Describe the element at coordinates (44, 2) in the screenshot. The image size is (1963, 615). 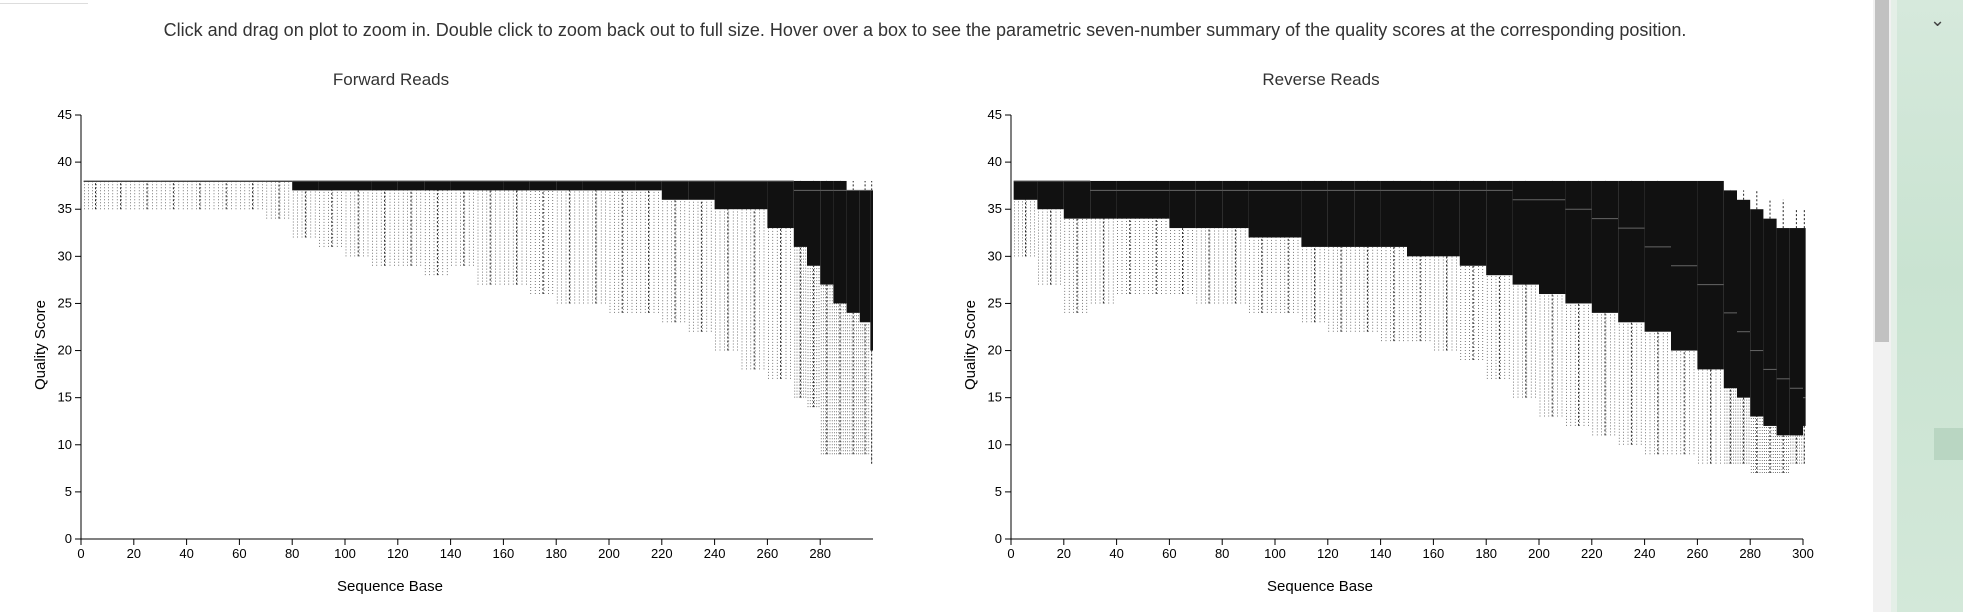
I see `tab-edge` at that location.